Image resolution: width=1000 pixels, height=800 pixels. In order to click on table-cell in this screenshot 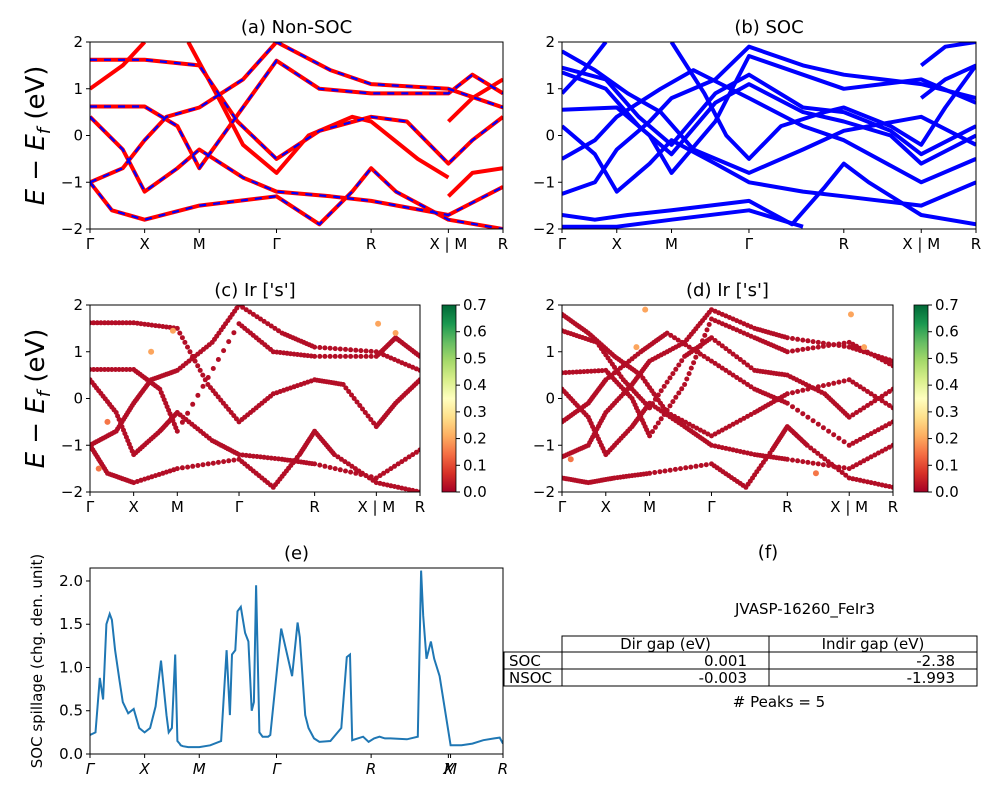, I will do `click(873, 677)`.